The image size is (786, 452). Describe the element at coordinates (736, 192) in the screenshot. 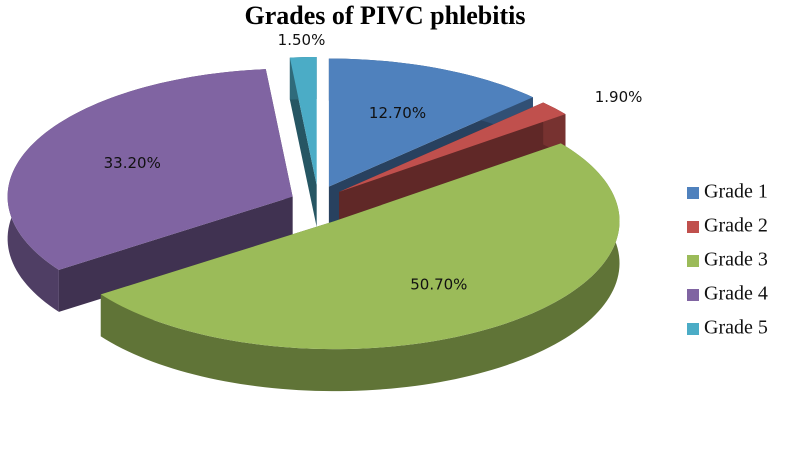

I see `legend-label: Grade 1` at that location.